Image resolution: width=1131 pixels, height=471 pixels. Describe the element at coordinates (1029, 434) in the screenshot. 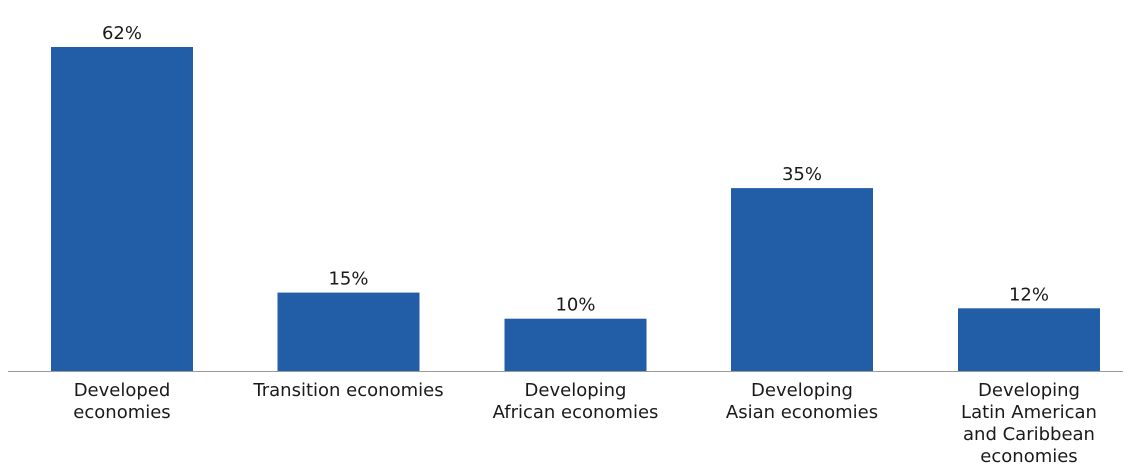

I see `category-label-line: and Caribbean` at that location.